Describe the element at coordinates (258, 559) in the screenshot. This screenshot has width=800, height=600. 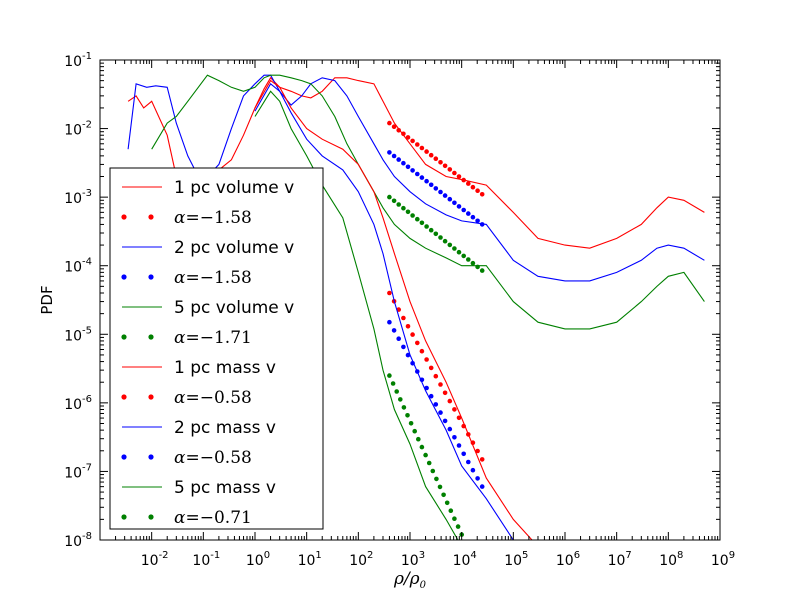
I see `x-tick-label: 10⁰` at that location.